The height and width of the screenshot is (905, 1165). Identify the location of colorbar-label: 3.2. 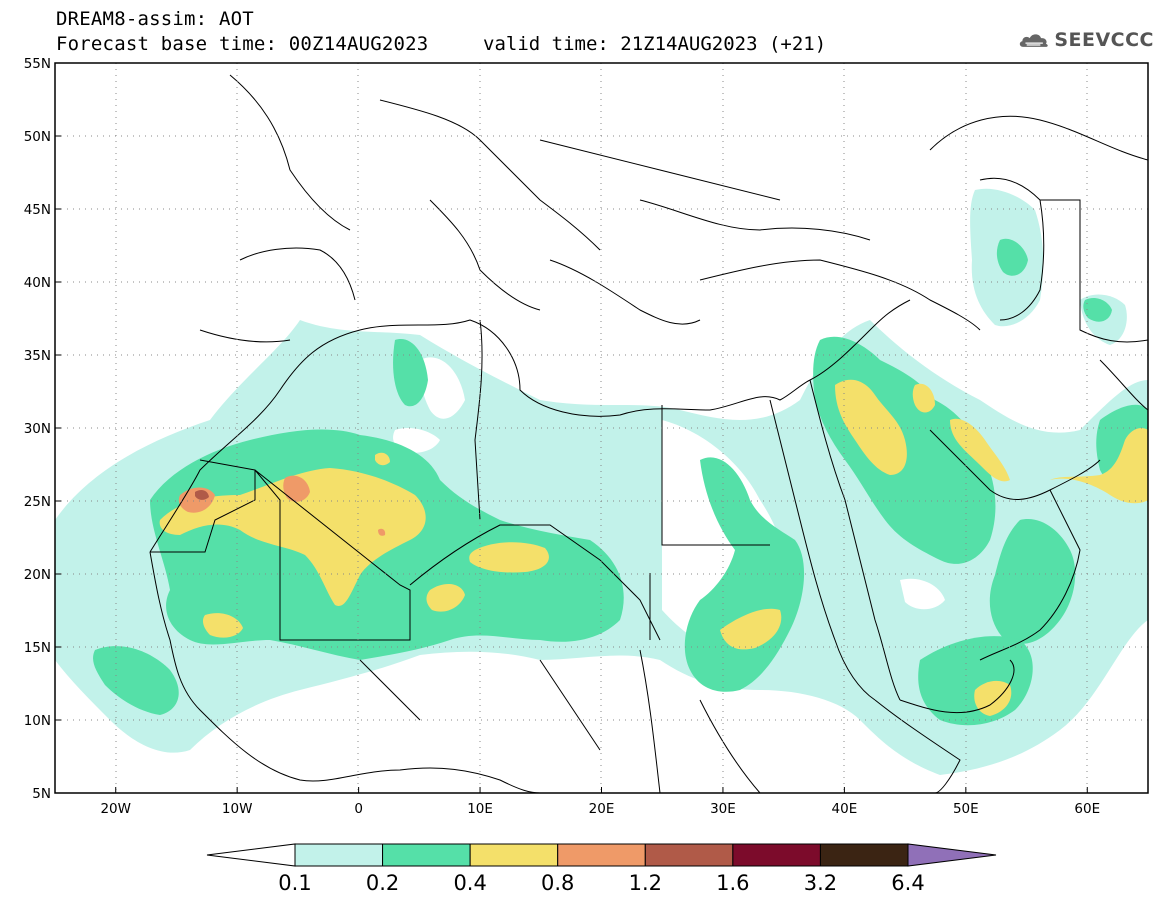
(820, 883).